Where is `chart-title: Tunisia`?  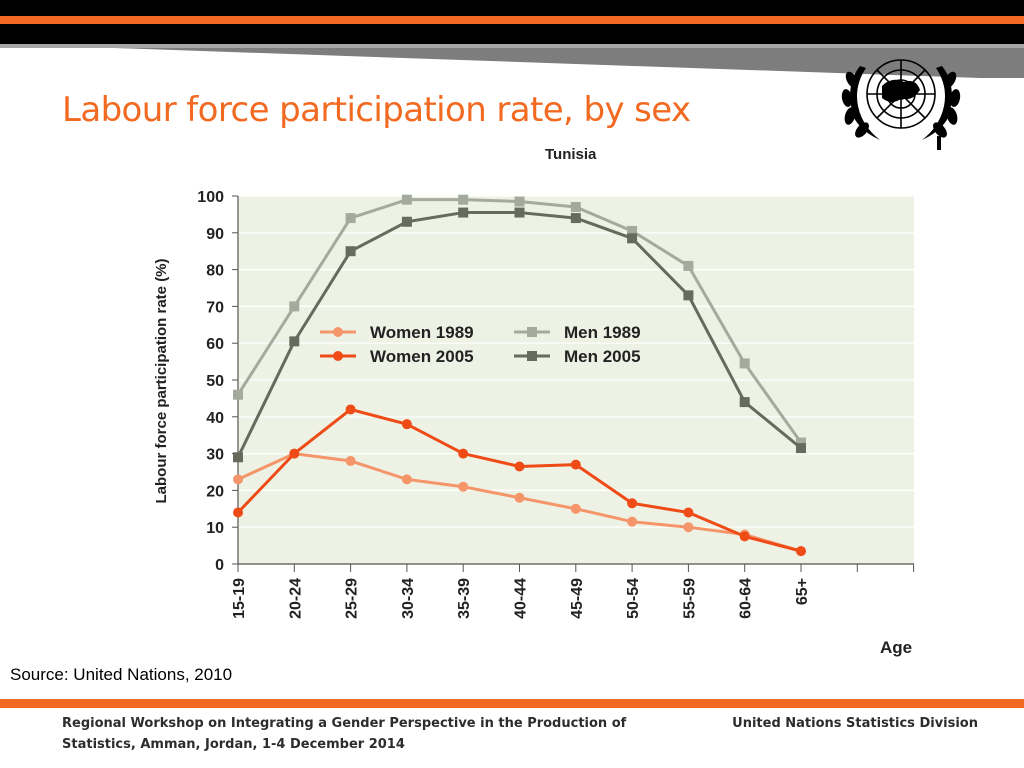 chart-title: Tunisia is located at coordinates (571, 154).